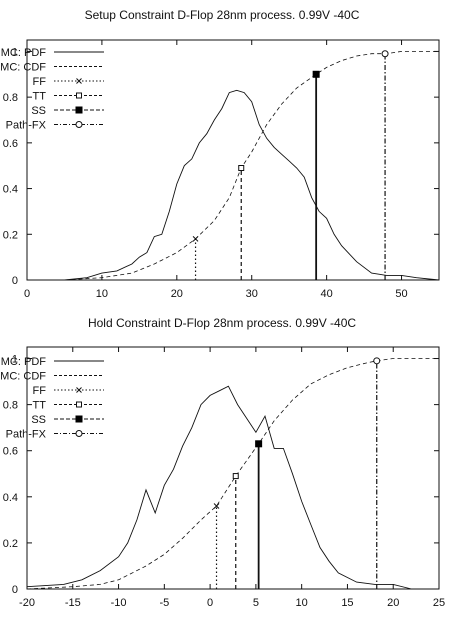  Describe the element at coordinates (27, 603) in the screenshot. I see `x-tick-label: -20` at that location.